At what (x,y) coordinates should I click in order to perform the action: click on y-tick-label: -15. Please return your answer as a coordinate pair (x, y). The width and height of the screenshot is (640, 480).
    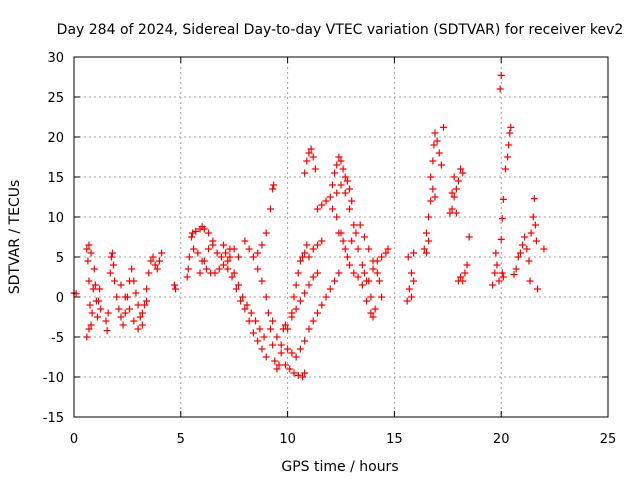
    Looking at the image, I should click on (53, 418).